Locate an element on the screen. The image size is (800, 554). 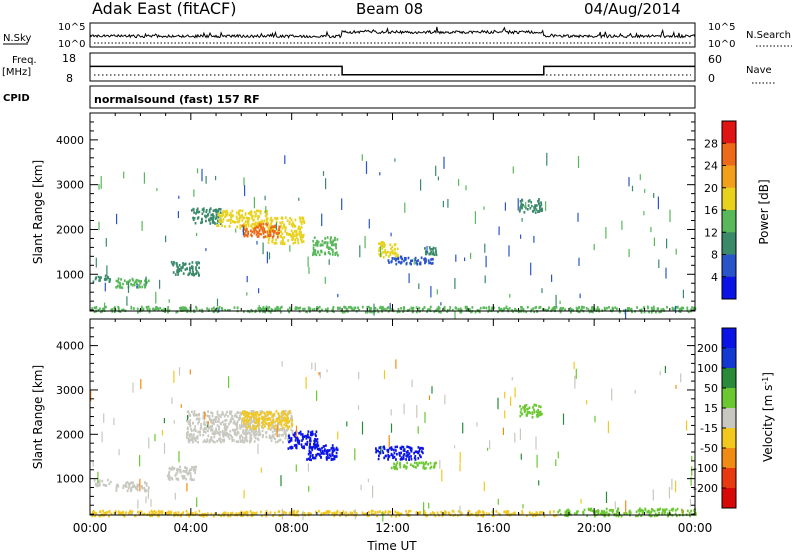
power-colorbar-swatch is located at coordinates (729, 288).